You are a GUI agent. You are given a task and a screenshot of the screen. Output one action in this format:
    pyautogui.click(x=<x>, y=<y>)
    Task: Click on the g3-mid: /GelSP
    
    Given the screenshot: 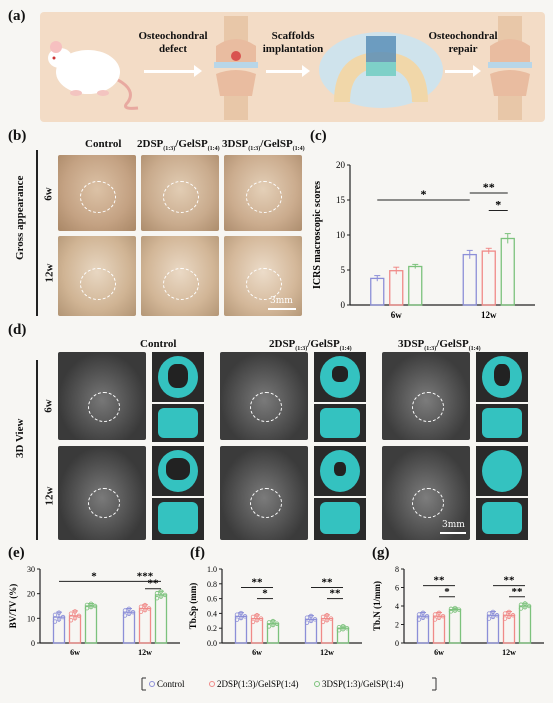 What is the action you would take?
    pyautogui.click(x=452, y=344)
    